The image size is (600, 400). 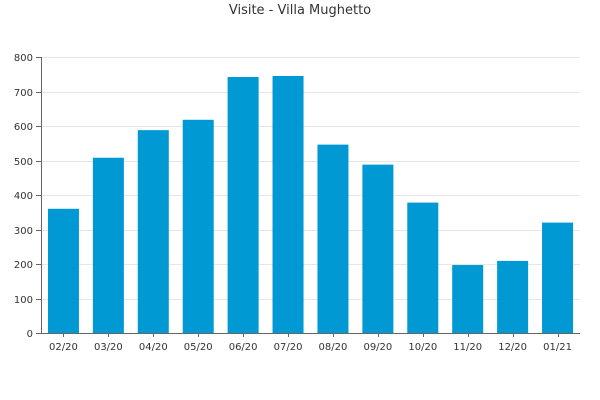 What do you see at coordinates (288, 347) in the screenshot?
I see `x-tick-label: 07/20` at bounding box center [288, 347].